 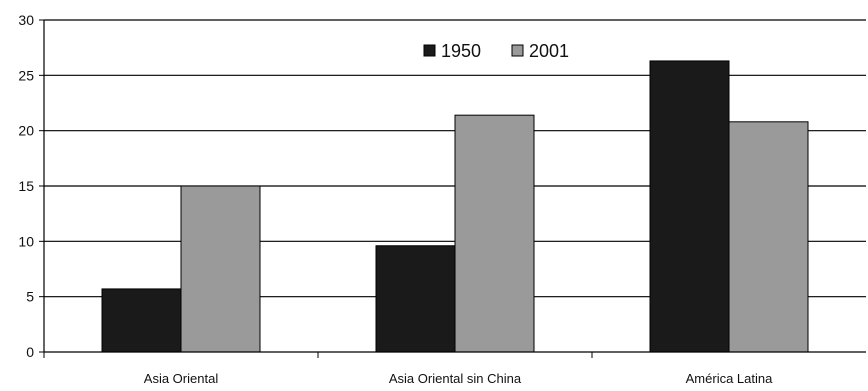 What do you see at coordinates (30, 297) in the screenshot?
I see `y-tick-label: 5` at bounding box center [30, 297].